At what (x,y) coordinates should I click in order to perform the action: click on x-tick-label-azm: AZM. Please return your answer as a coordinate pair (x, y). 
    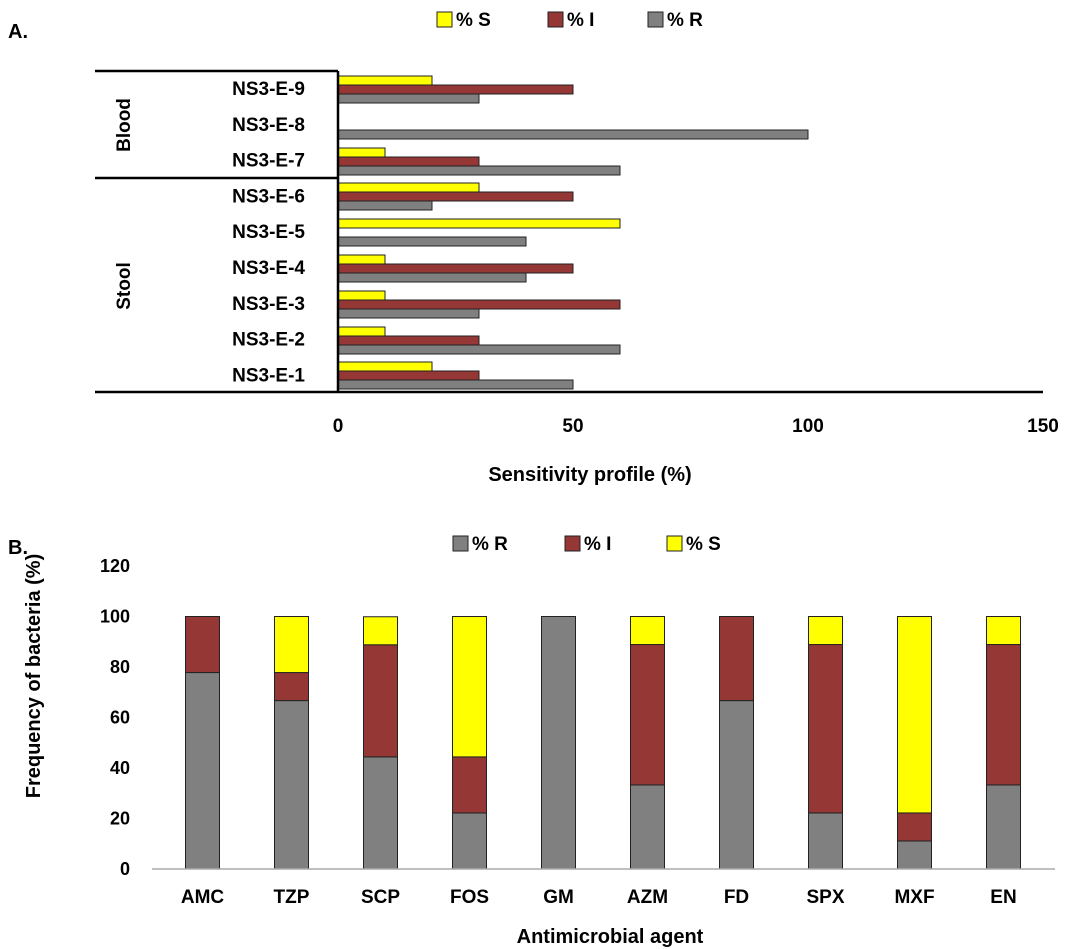
    Looking at the image, I should click on (647, 897).